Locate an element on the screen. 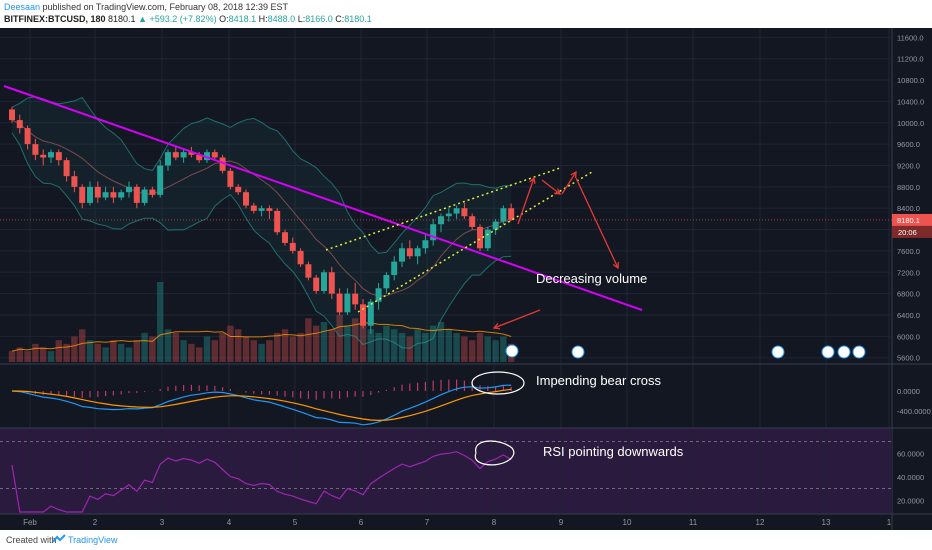  author-link: Deesaan is located at coordinates (22, 7).